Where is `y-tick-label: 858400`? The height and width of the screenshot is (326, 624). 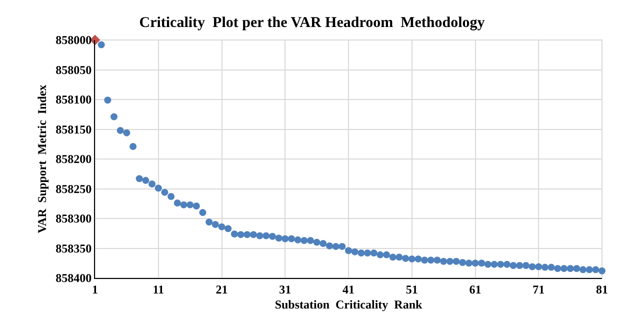 y-tick-label: 858400 is located at coordinates (74, 278).